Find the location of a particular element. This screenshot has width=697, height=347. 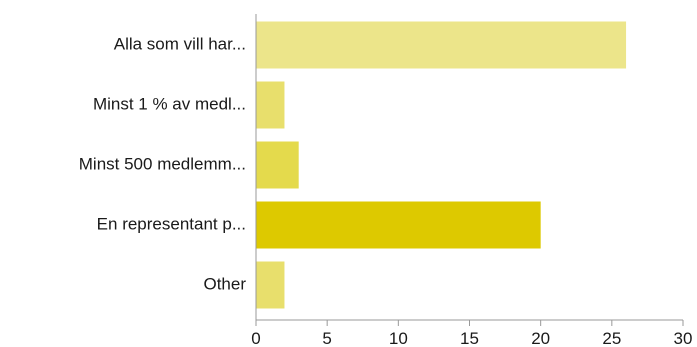

category-label: Other is located at coordinates (224, 283).